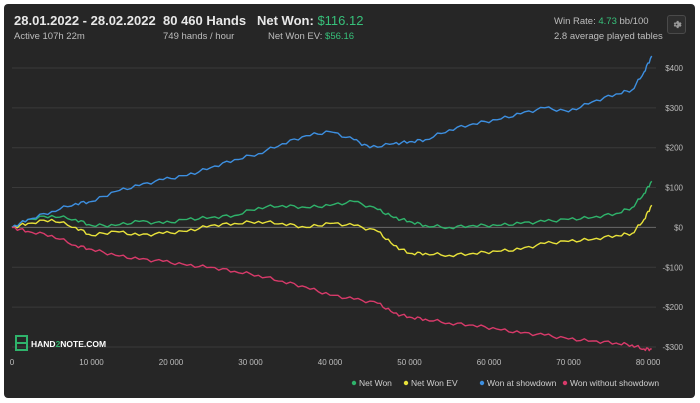  What do you see at coordinates (614, 383) in the screenshot?
I see `legend-label: Won without showdown` at bounding box center [614, 383].